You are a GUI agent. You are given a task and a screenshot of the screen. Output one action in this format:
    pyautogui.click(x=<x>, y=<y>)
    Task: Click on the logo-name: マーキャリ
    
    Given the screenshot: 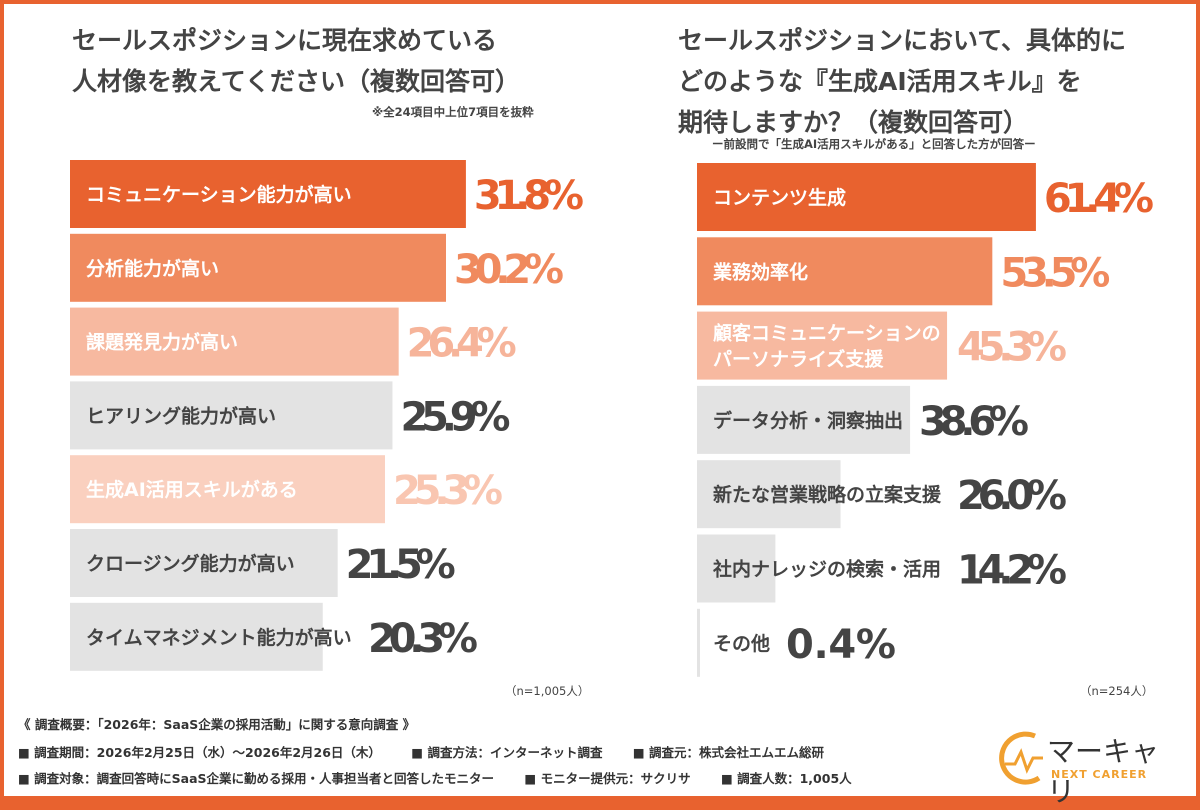 What is the action you would take?
    pyautogui.click(x=1103, y=771)
    